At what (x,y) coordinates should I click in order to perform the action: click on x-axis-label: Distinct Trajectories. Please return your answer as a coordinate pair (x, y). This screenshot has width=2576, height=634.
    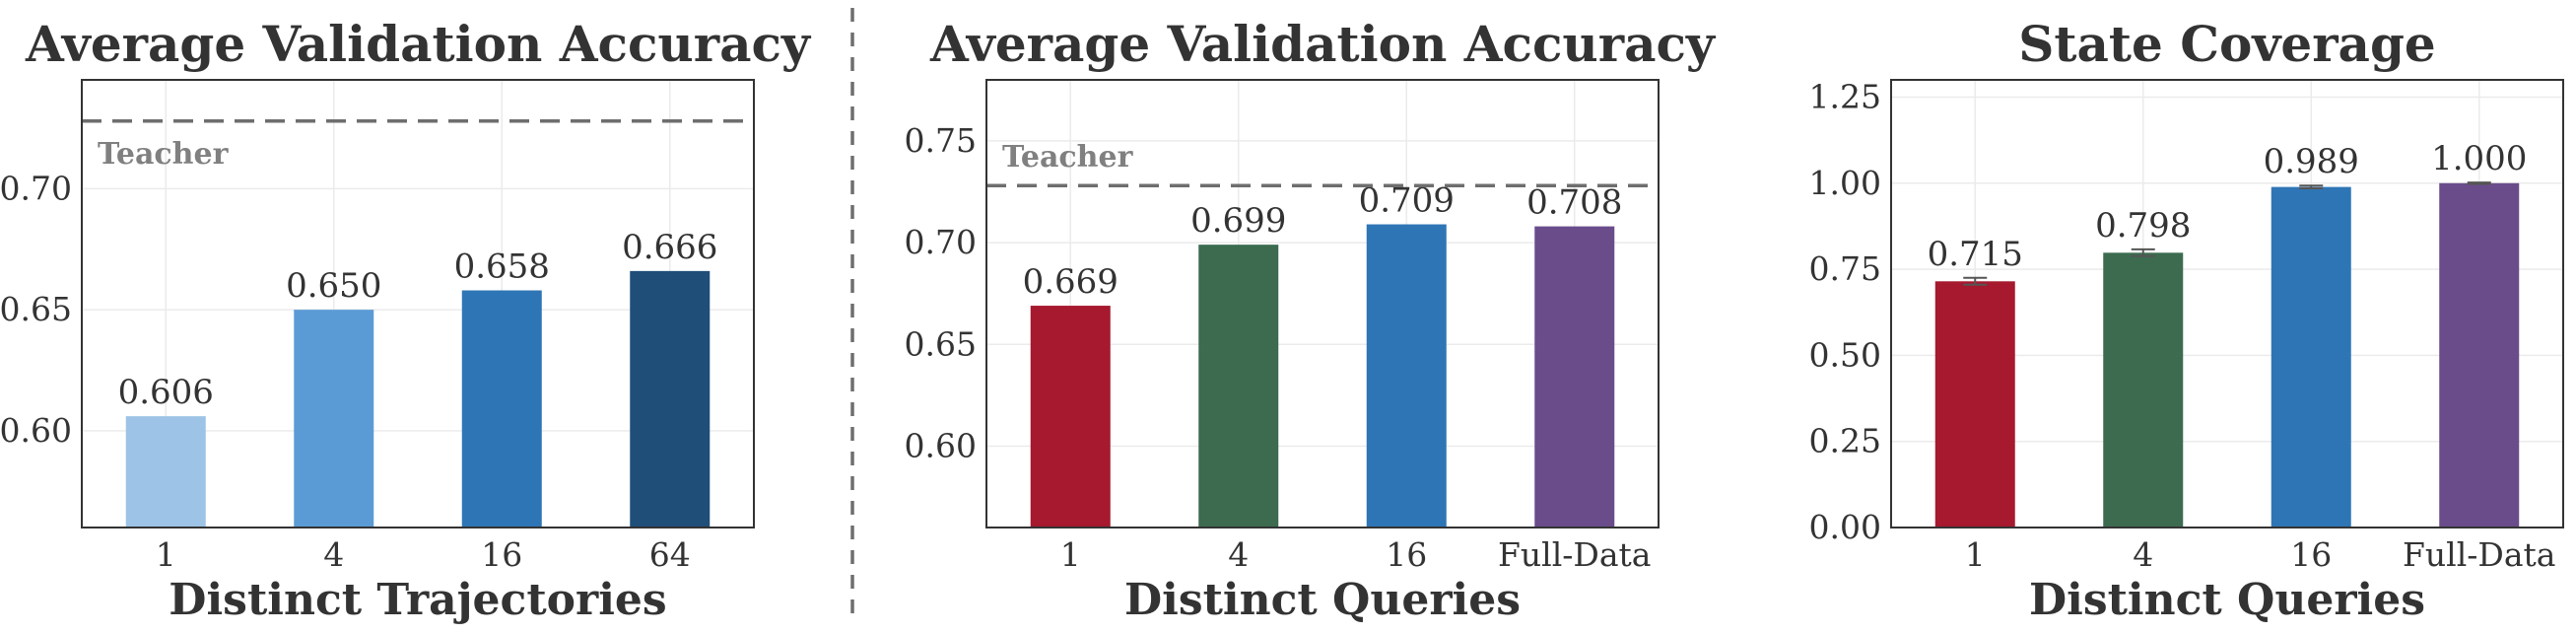
    Looking at the image, I should click on (417, 600).